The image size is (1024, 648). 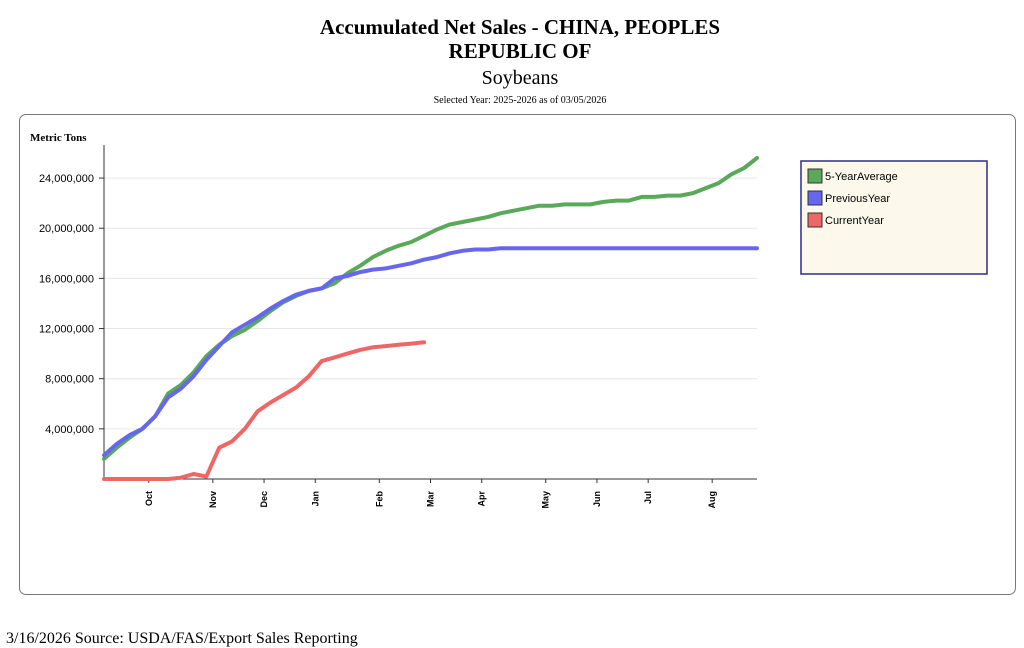 What do you see at coordinates (69, 380) in the screenshot?
I see `y-tick-label: 8,000,000` at bounding box center [69, 380].